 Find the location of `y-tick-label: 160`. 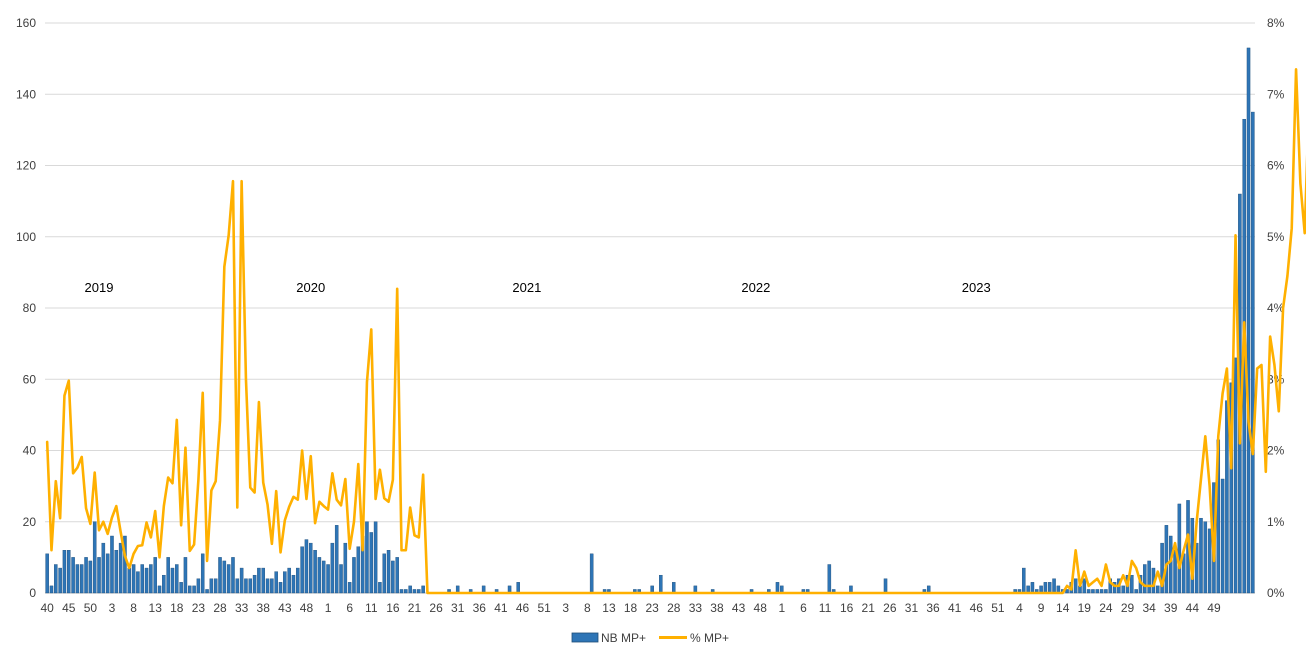

y-tick-label: 160 is located at coordinates (26, 23).